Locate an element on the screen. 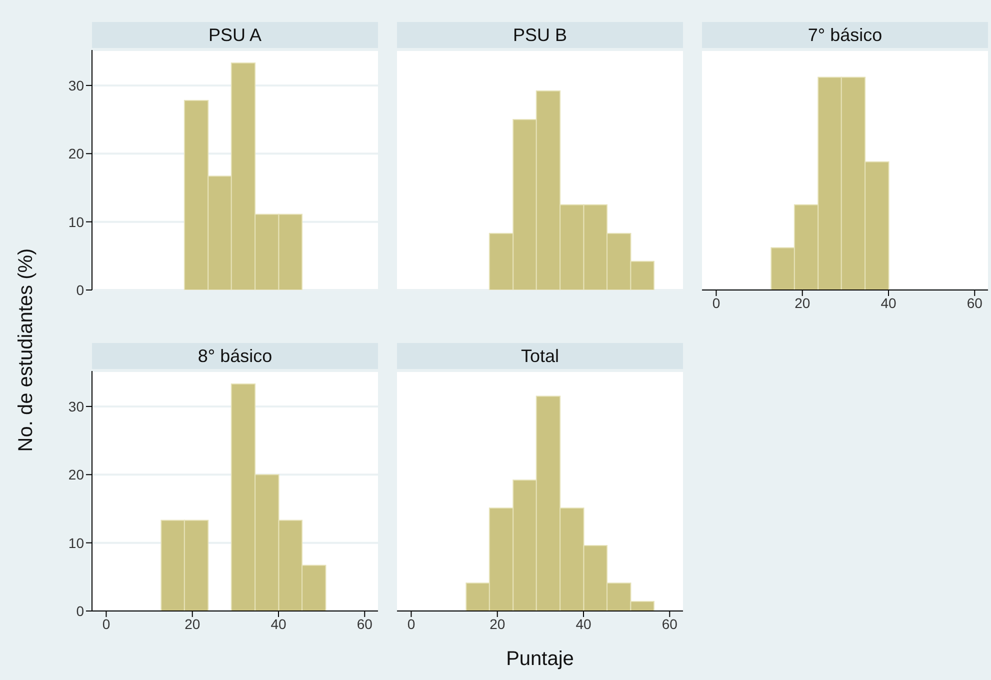 Image resolution: width=991 pixels, height=680 pixels. y-axis-title: No. de estudiantes (%) is located at coordinates (26, 350).